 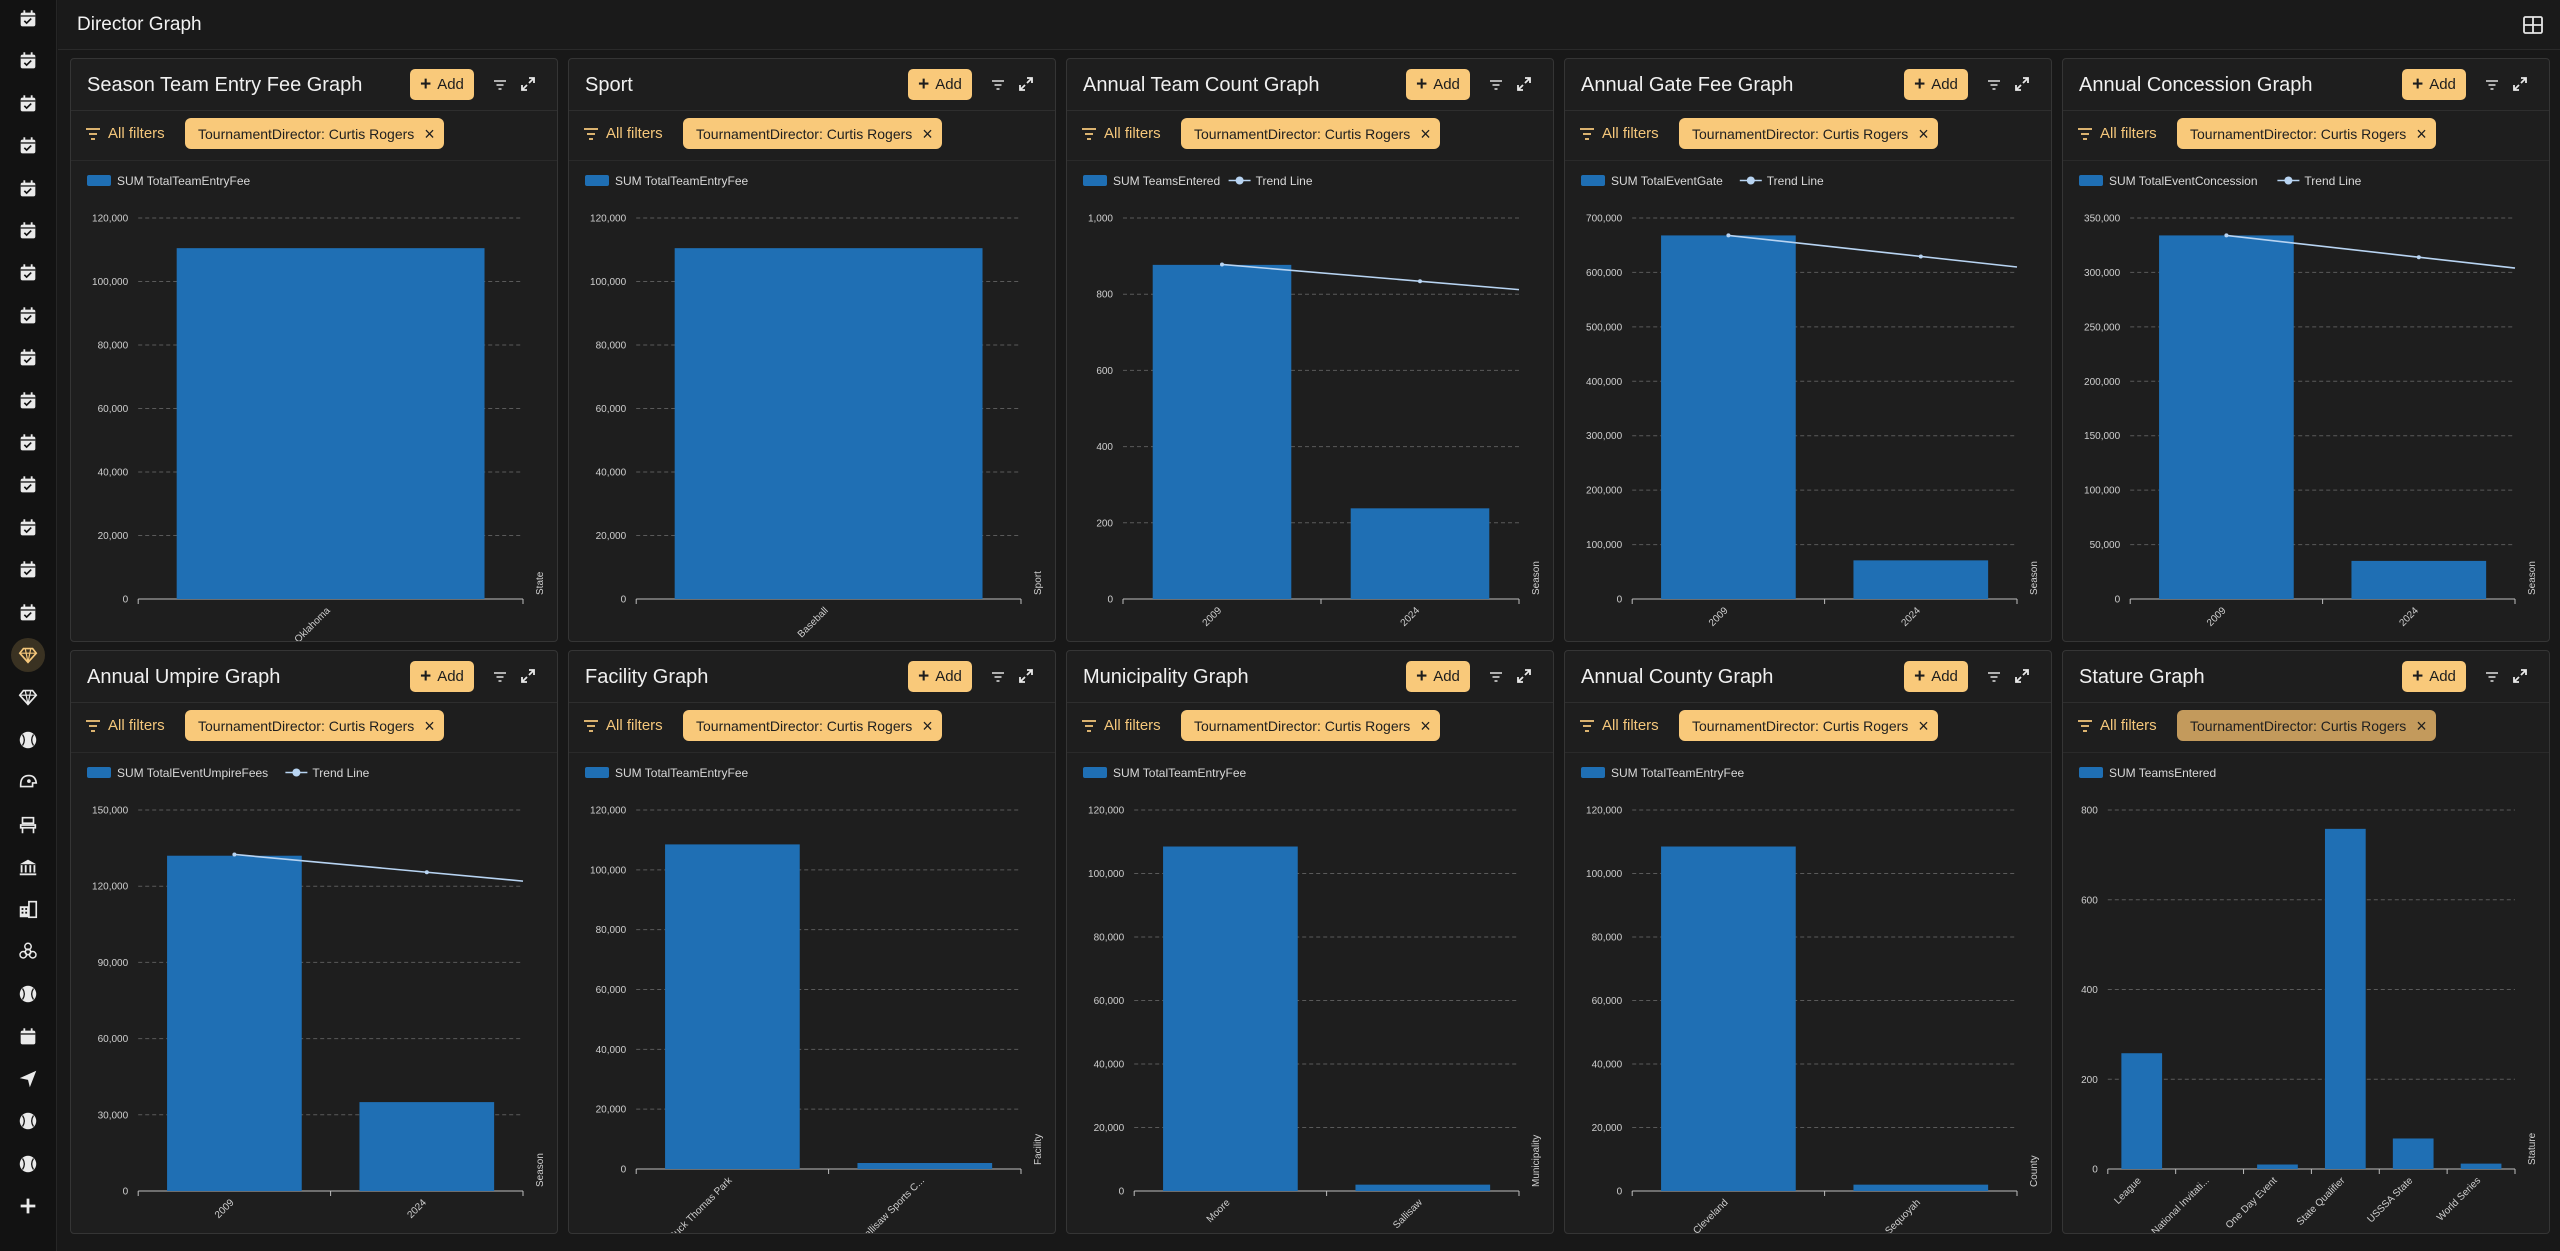 I want to click on y-tick-label: 350,000, so click(x=2102, y=219).